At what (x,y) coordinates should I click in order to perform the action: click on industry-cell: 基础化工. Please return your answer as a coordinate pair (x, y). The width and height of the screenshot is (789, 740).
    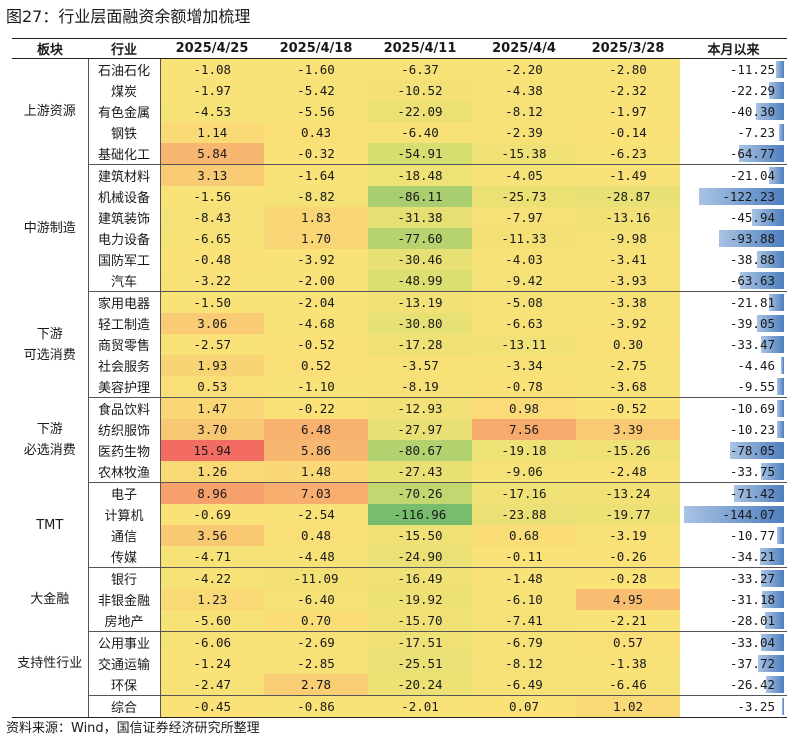
    Looking at the image, I should click on (124, 154).